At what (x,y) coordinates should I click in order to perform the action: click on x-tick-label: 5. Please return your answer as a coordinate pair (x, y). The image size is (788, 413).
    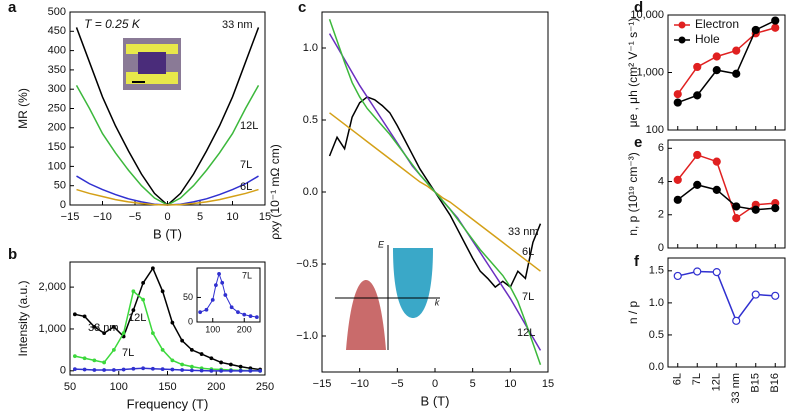
    Looking at the image, I should click on (473, 384).